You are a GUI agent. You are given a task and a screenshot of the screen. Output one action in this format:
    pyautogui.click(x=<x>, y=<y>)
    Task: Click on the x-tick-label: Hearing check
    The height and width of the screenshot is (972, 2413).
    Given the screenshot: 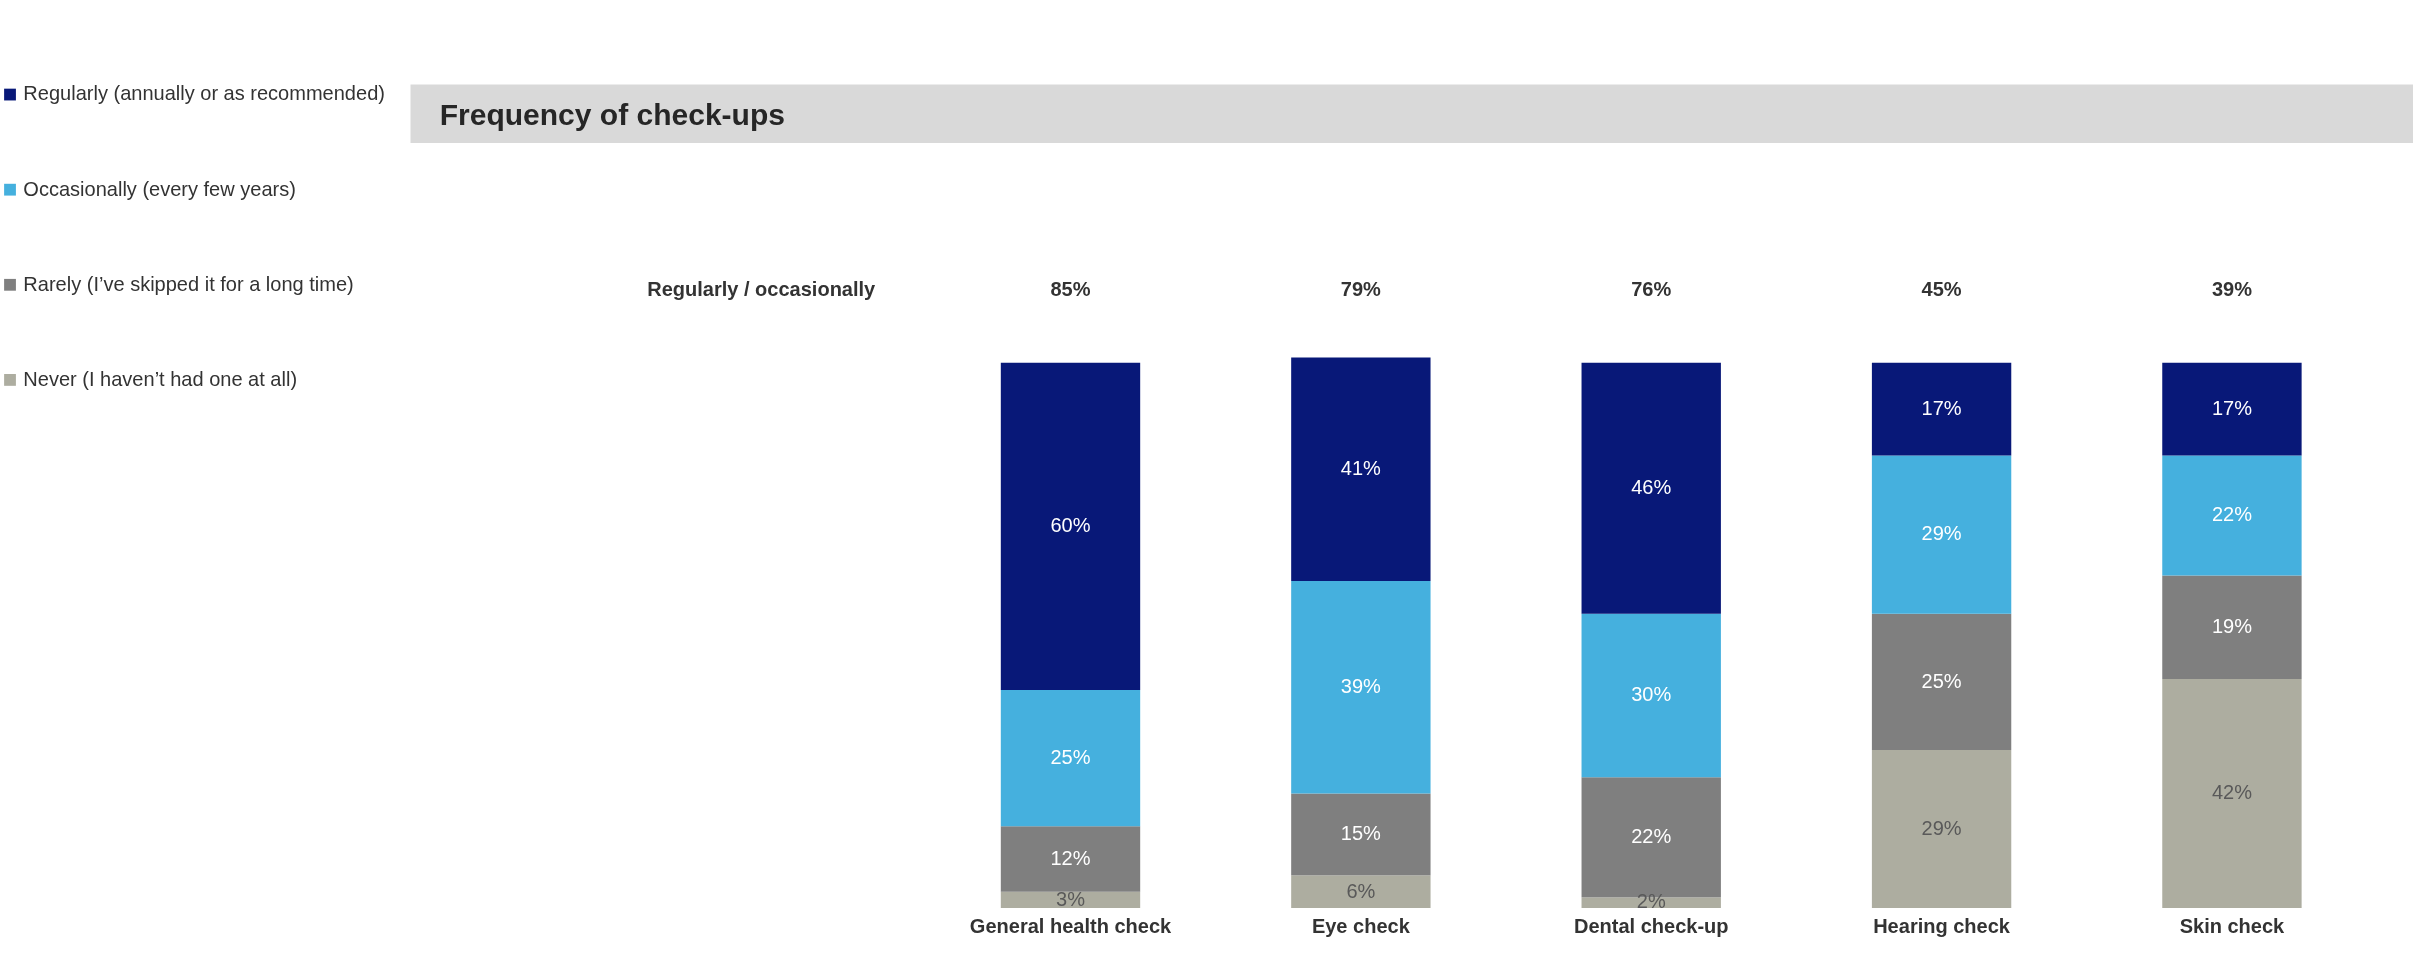 What is the action you would take?
    pyautogui.click(x=1942, y=925)
    